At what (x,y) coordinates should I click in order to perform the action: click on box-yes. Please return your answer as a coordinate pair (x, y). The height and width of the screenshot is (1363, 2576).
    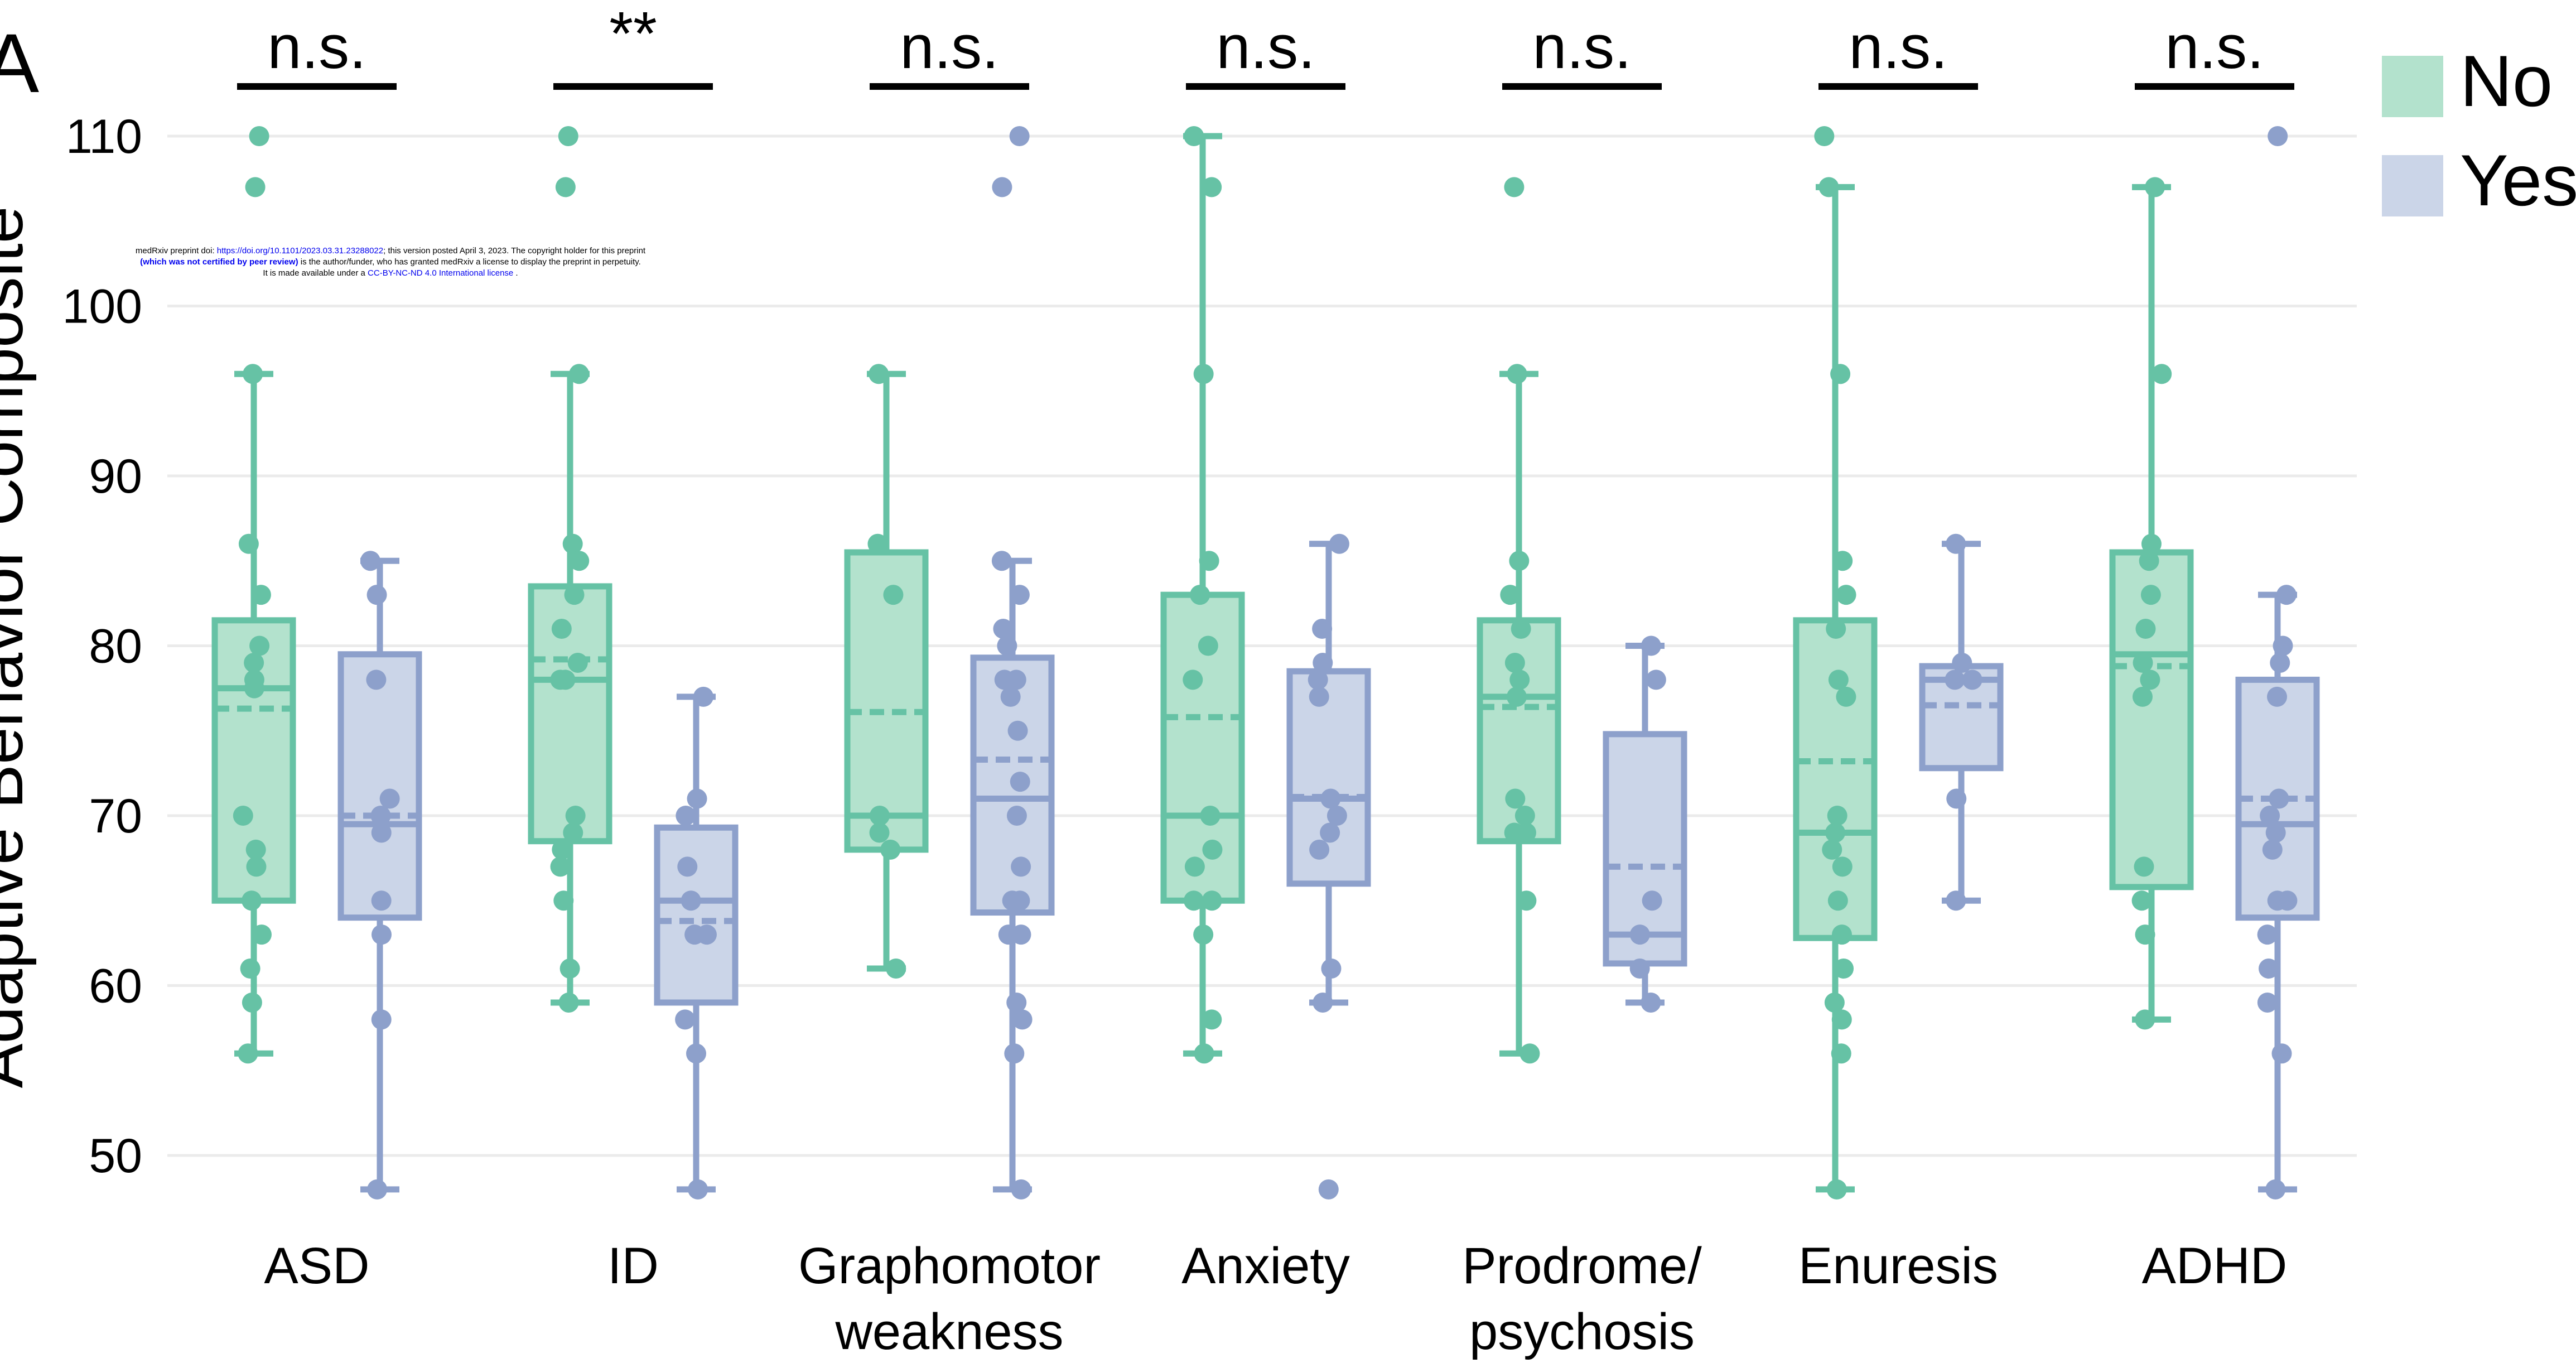
    Looking at the image, I should click on (2277, 663).